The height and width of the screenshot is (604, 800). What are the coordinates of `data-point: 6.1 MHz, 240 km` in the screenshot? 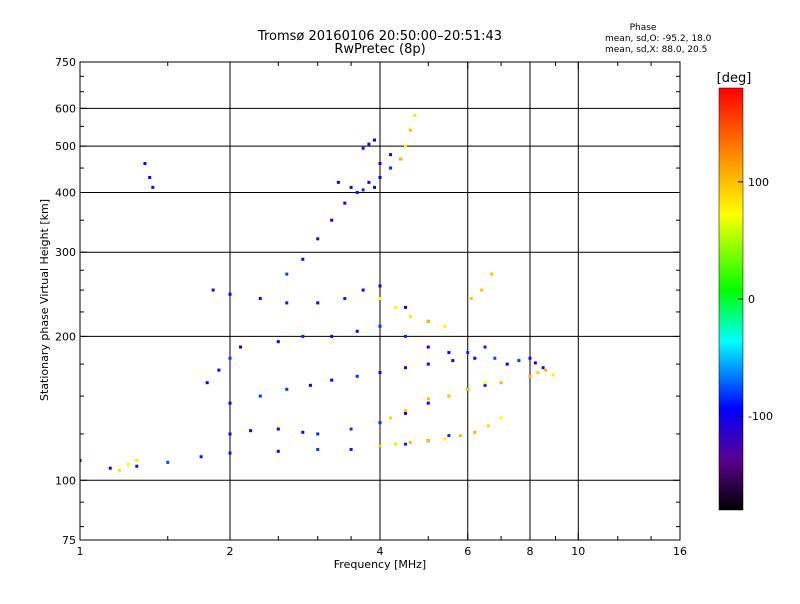 It's located at (471, 299).